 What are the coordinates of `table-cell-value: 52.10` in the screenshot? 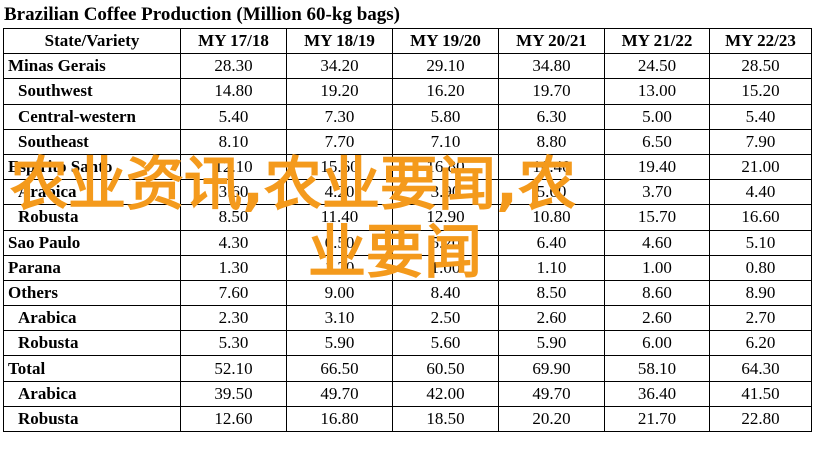 It's located at (233, 368).